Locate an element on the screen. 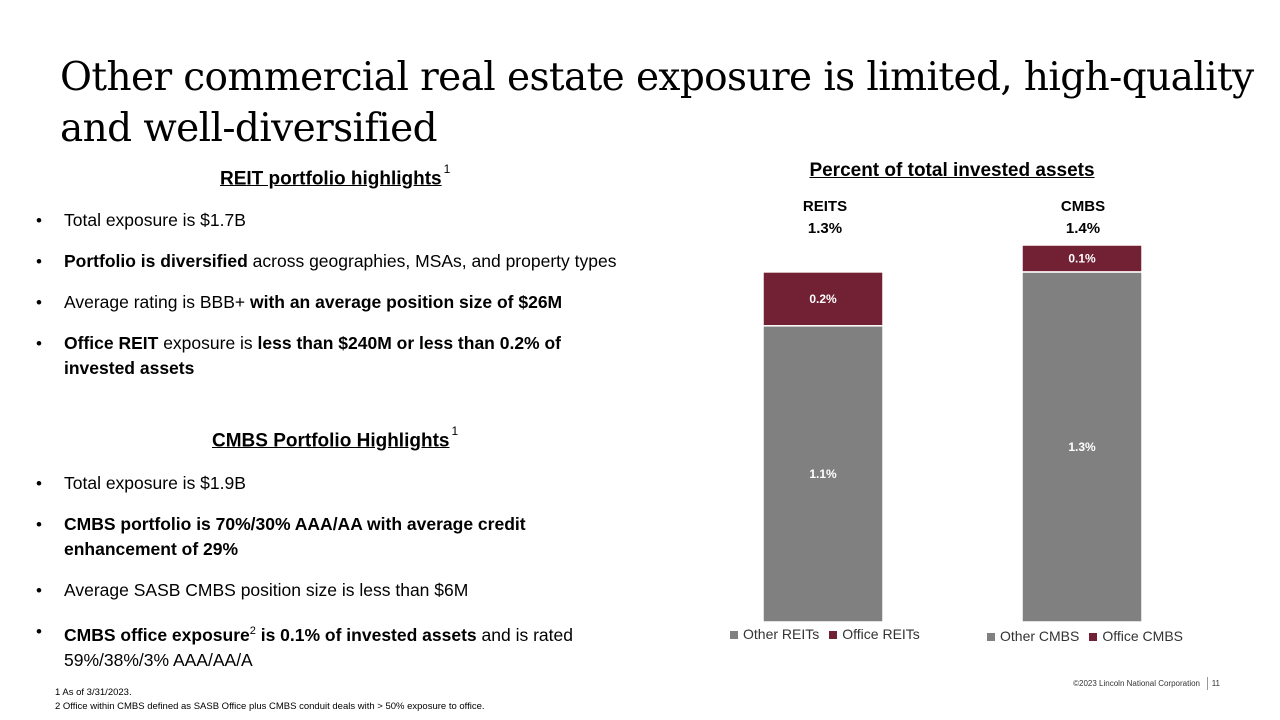 This screenshot has width=1280, height=720. reit-heading-text: REIT portfolio highlights is located at coordinates (331, 179).